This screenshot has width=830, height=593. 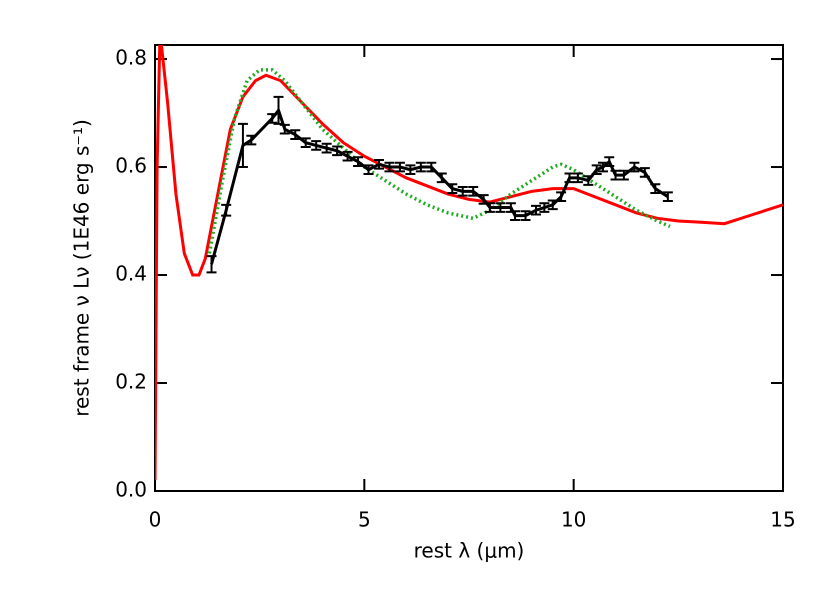 I want to click on y-tick-label: 0.0, so click(x=131, y=490).